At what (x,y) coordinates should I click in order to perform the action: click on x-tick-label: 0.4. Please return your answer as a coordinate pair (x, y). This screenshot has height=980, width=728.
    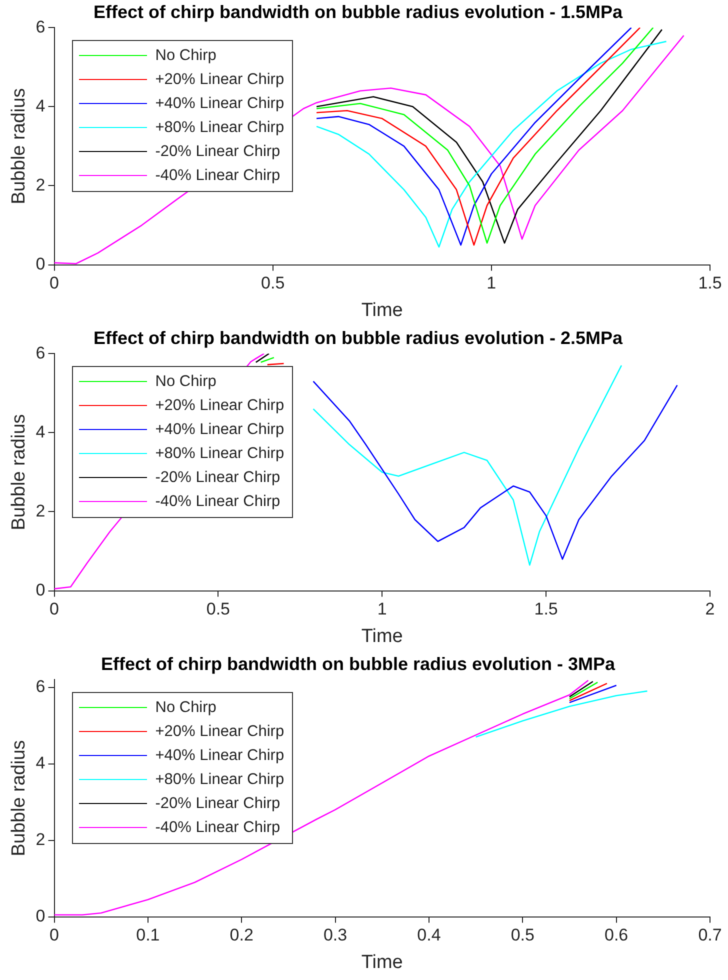
    Looking at the image, I should click on (429, 935).